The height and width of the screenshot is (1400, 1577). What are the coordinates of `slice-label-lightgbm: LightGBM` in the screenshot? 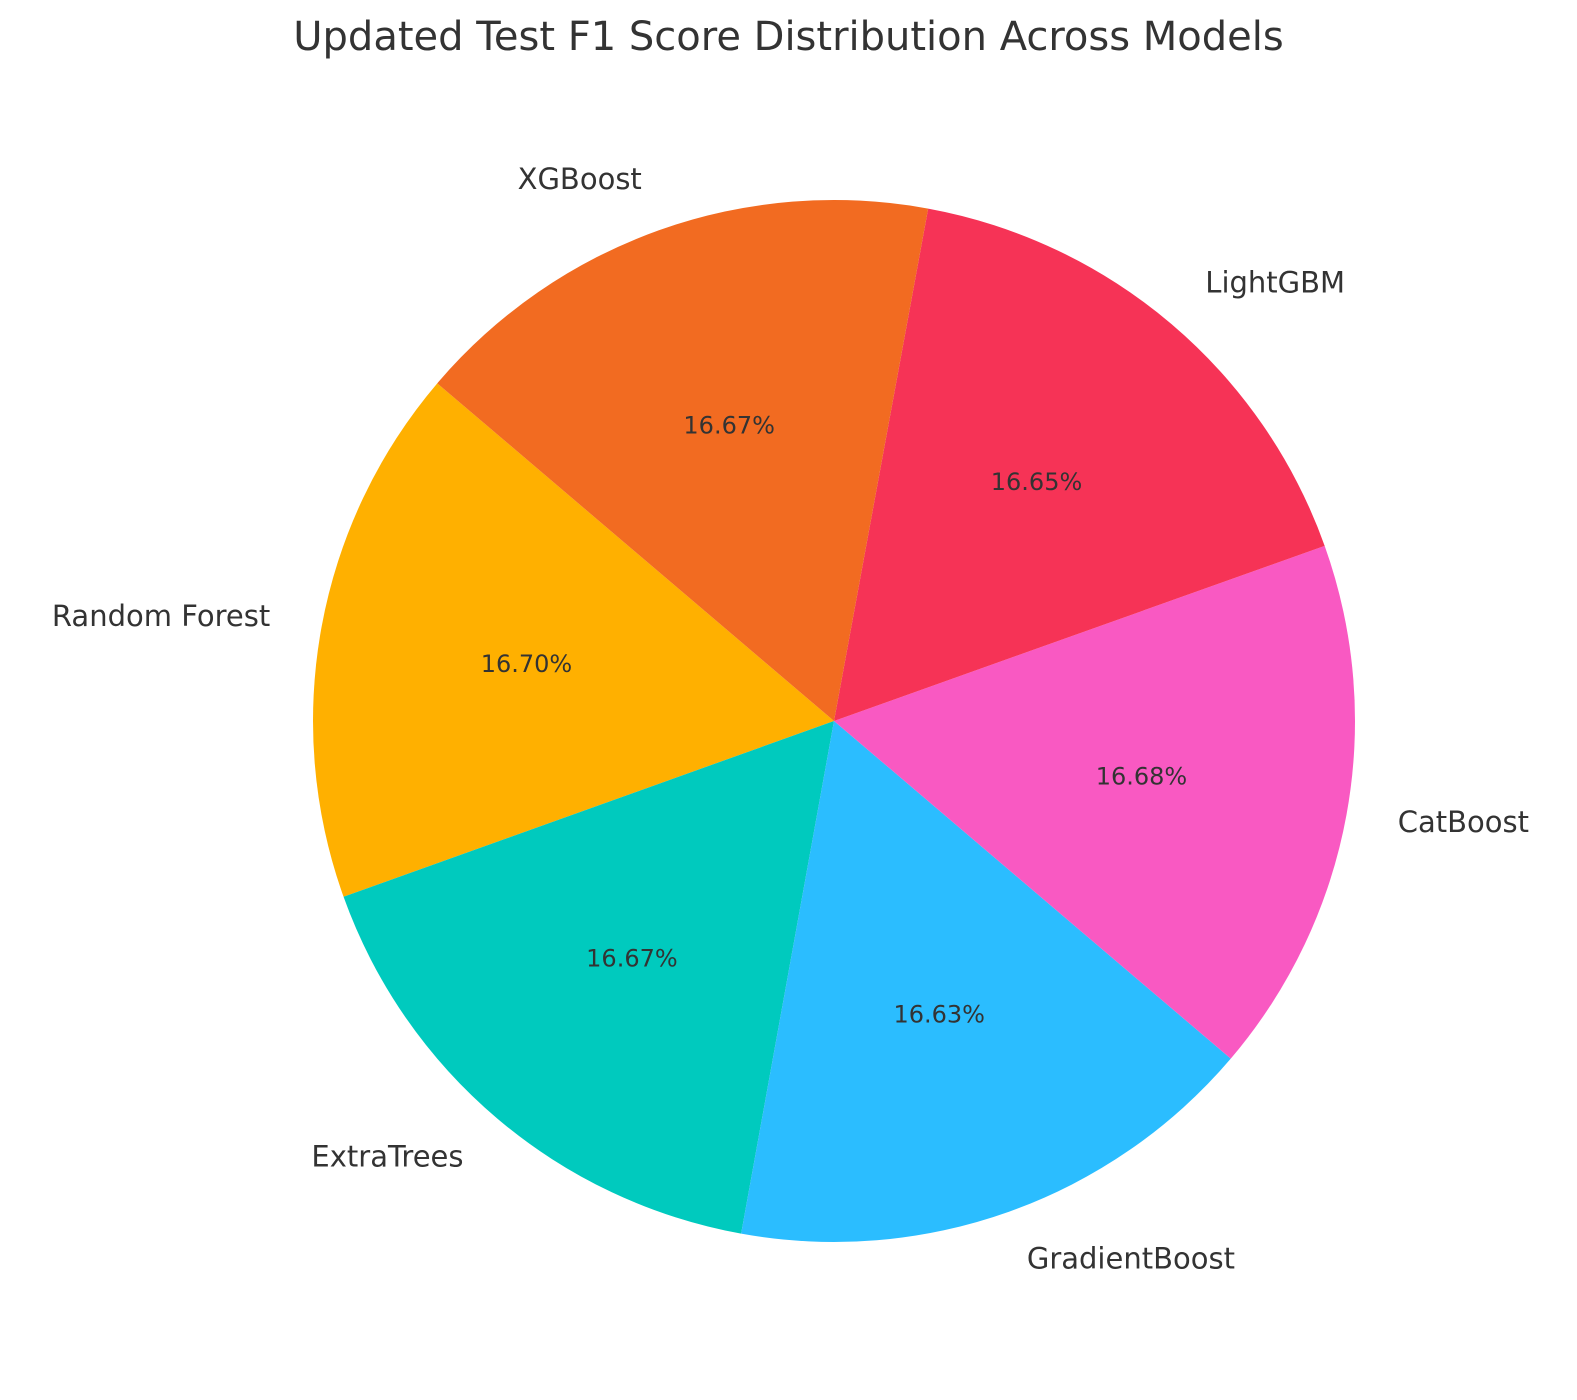 It's located at (1275, 282).